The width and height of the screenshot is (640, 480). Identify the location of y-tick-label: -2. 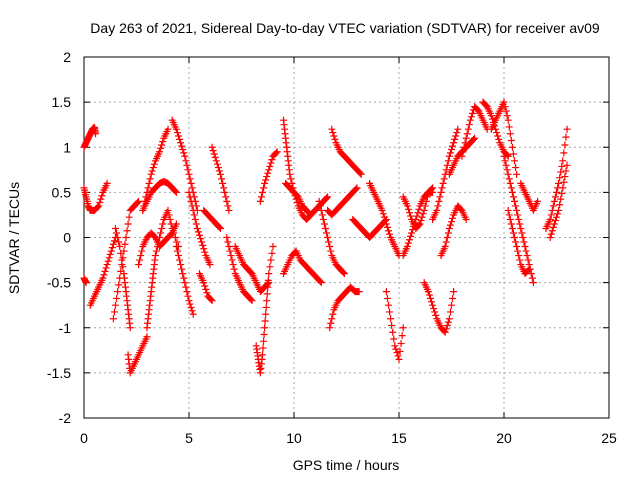
(65, 418).